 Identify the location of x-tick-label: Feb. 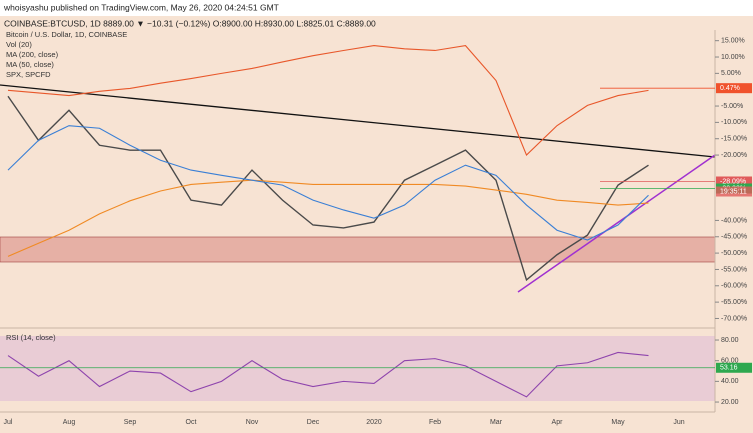
(435, 422).